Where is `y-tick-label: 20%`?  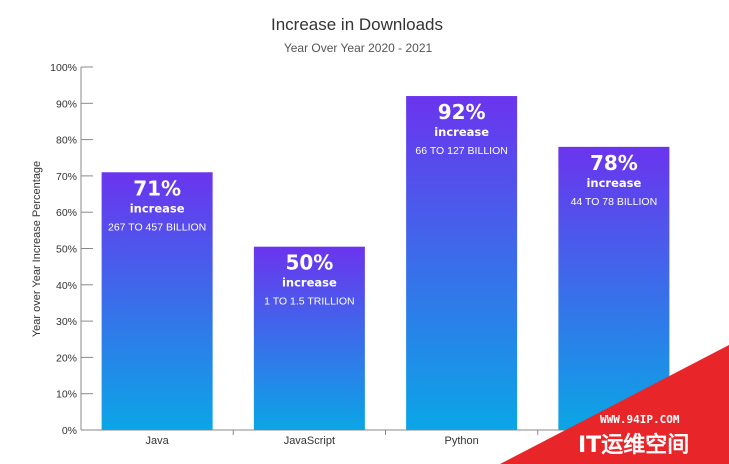
y-tick-label: 20% is located at coordinates (66, 358).